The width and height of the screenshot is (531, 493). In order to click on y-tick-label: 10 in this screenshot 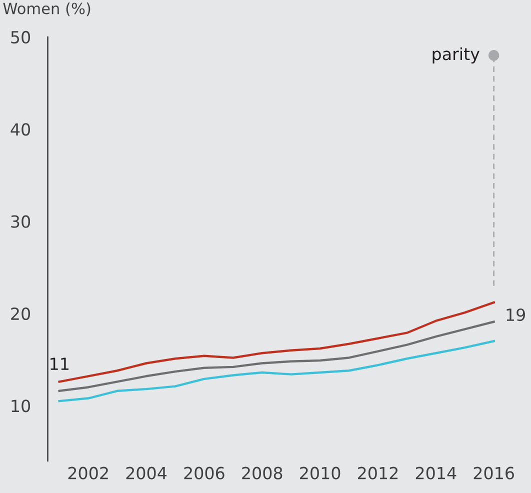, I will do `click(21, 406)`.